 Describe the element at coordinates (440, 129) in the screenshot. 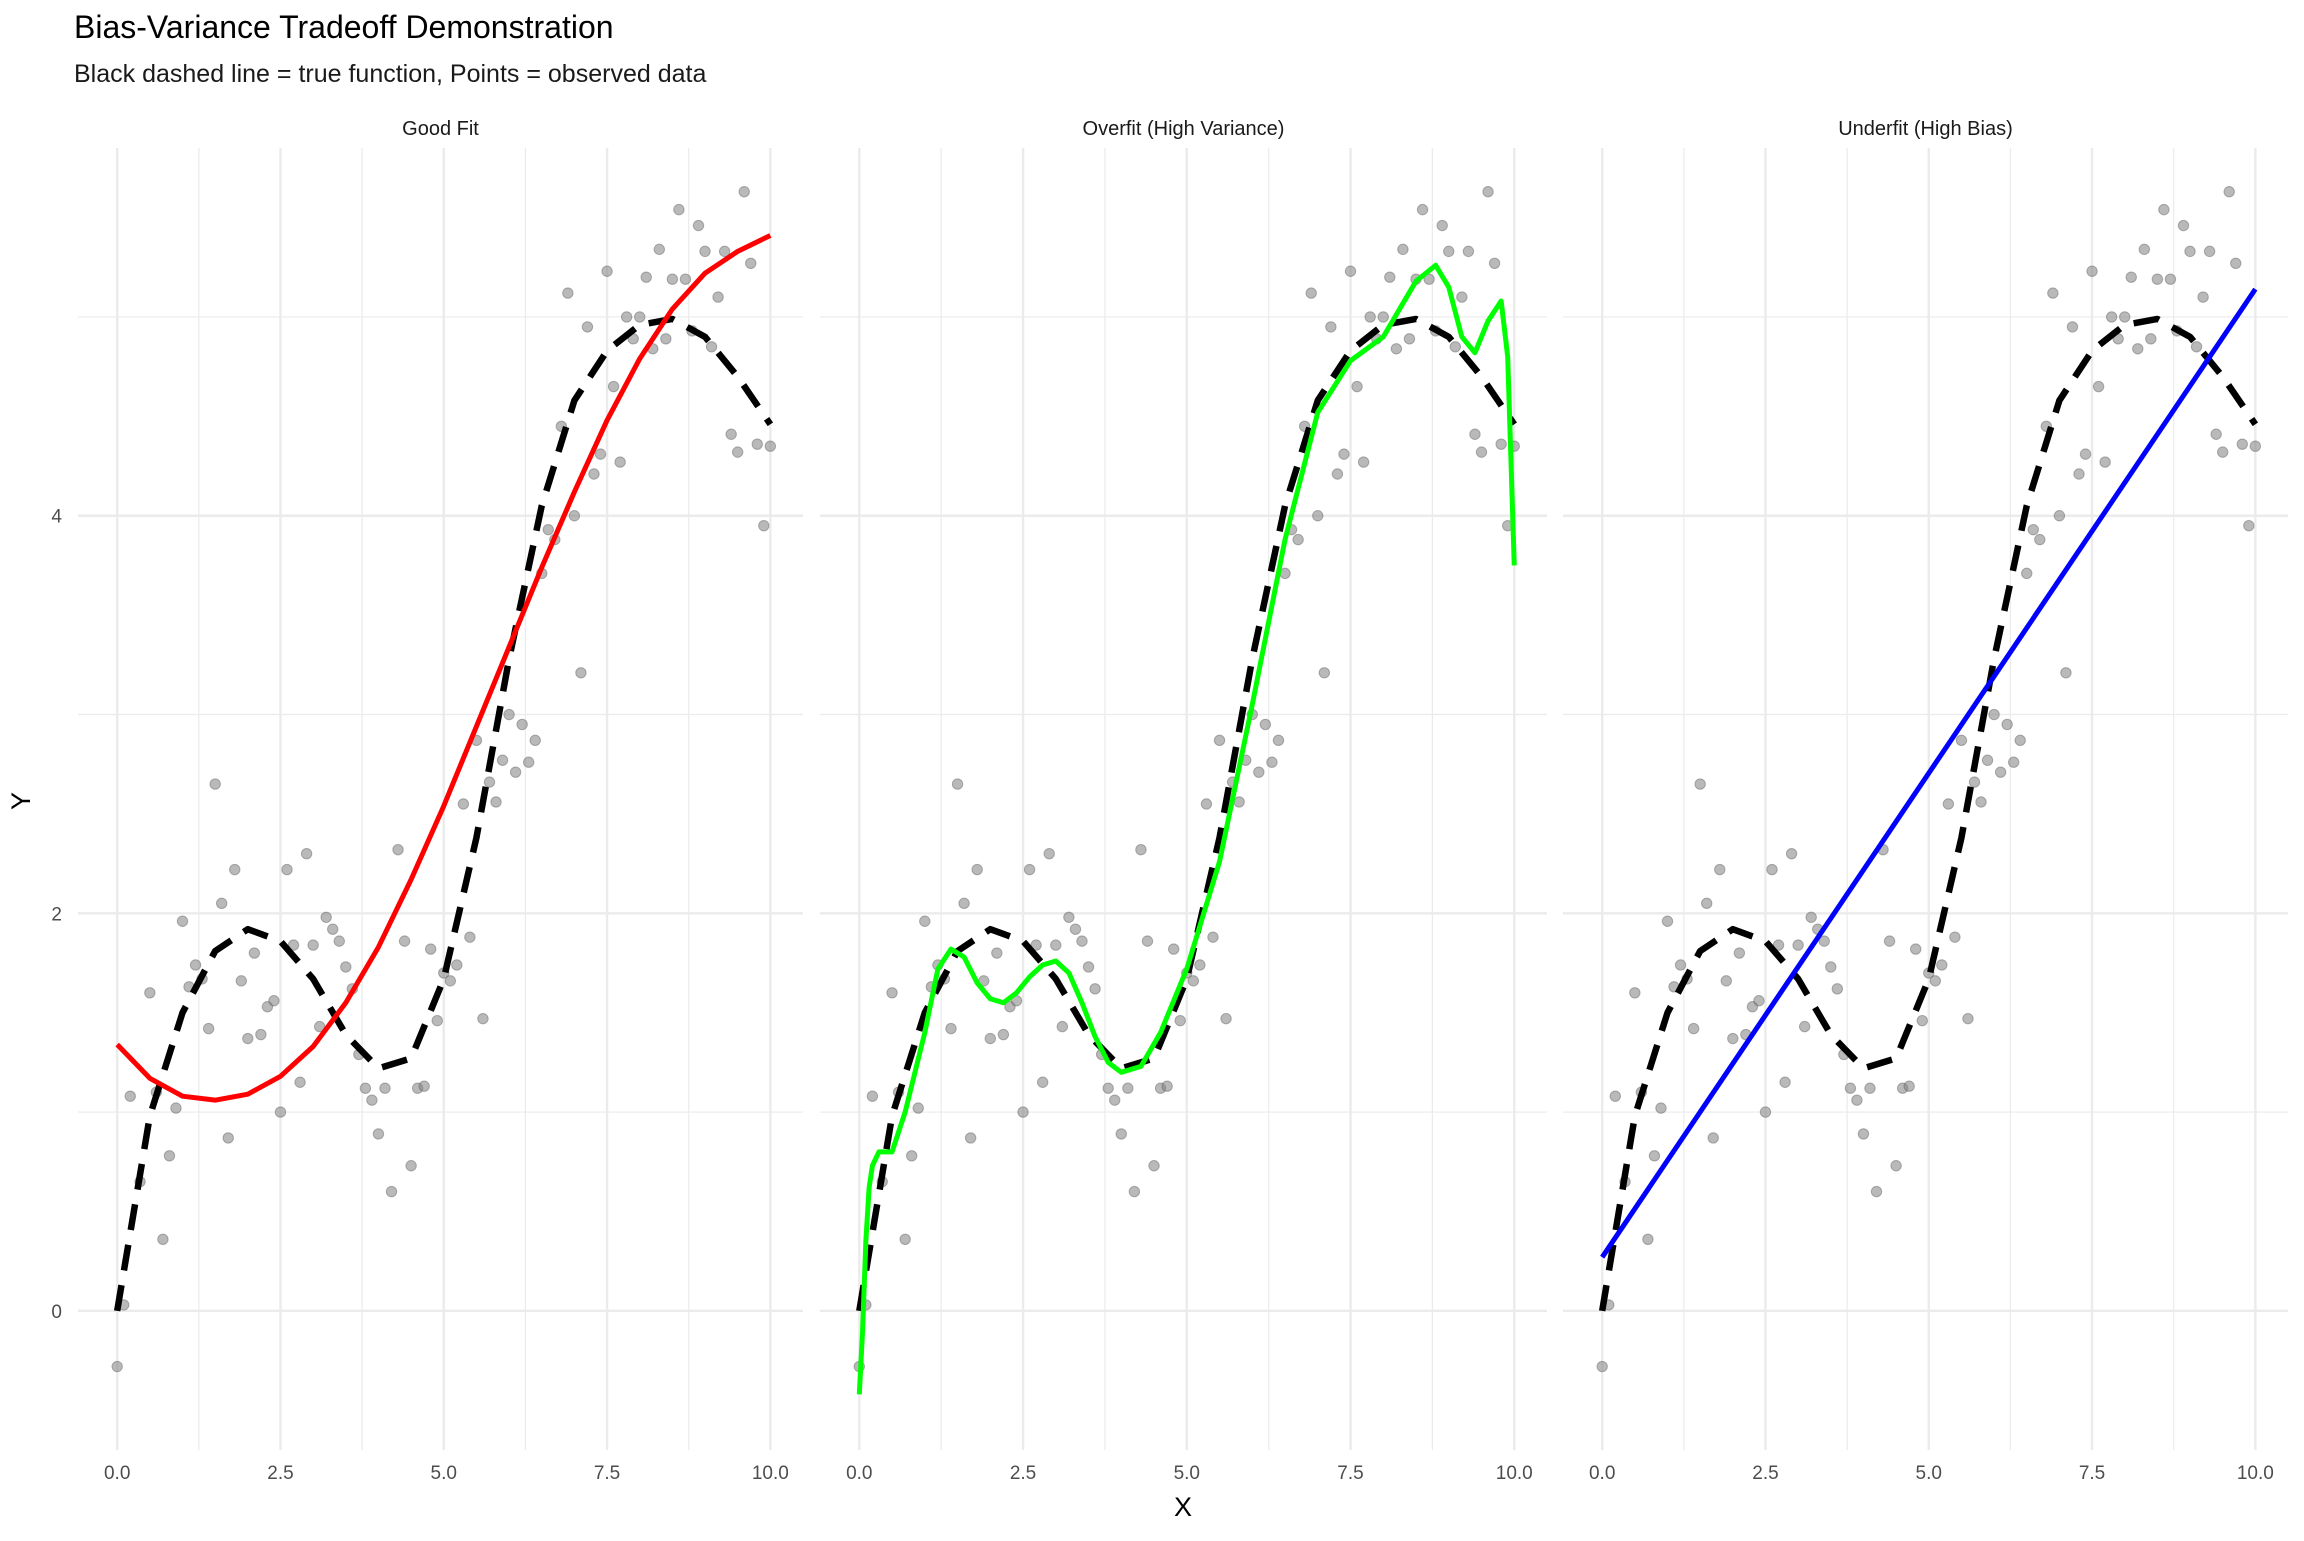

I see `facet-strip-label: Good Fit` at that location.